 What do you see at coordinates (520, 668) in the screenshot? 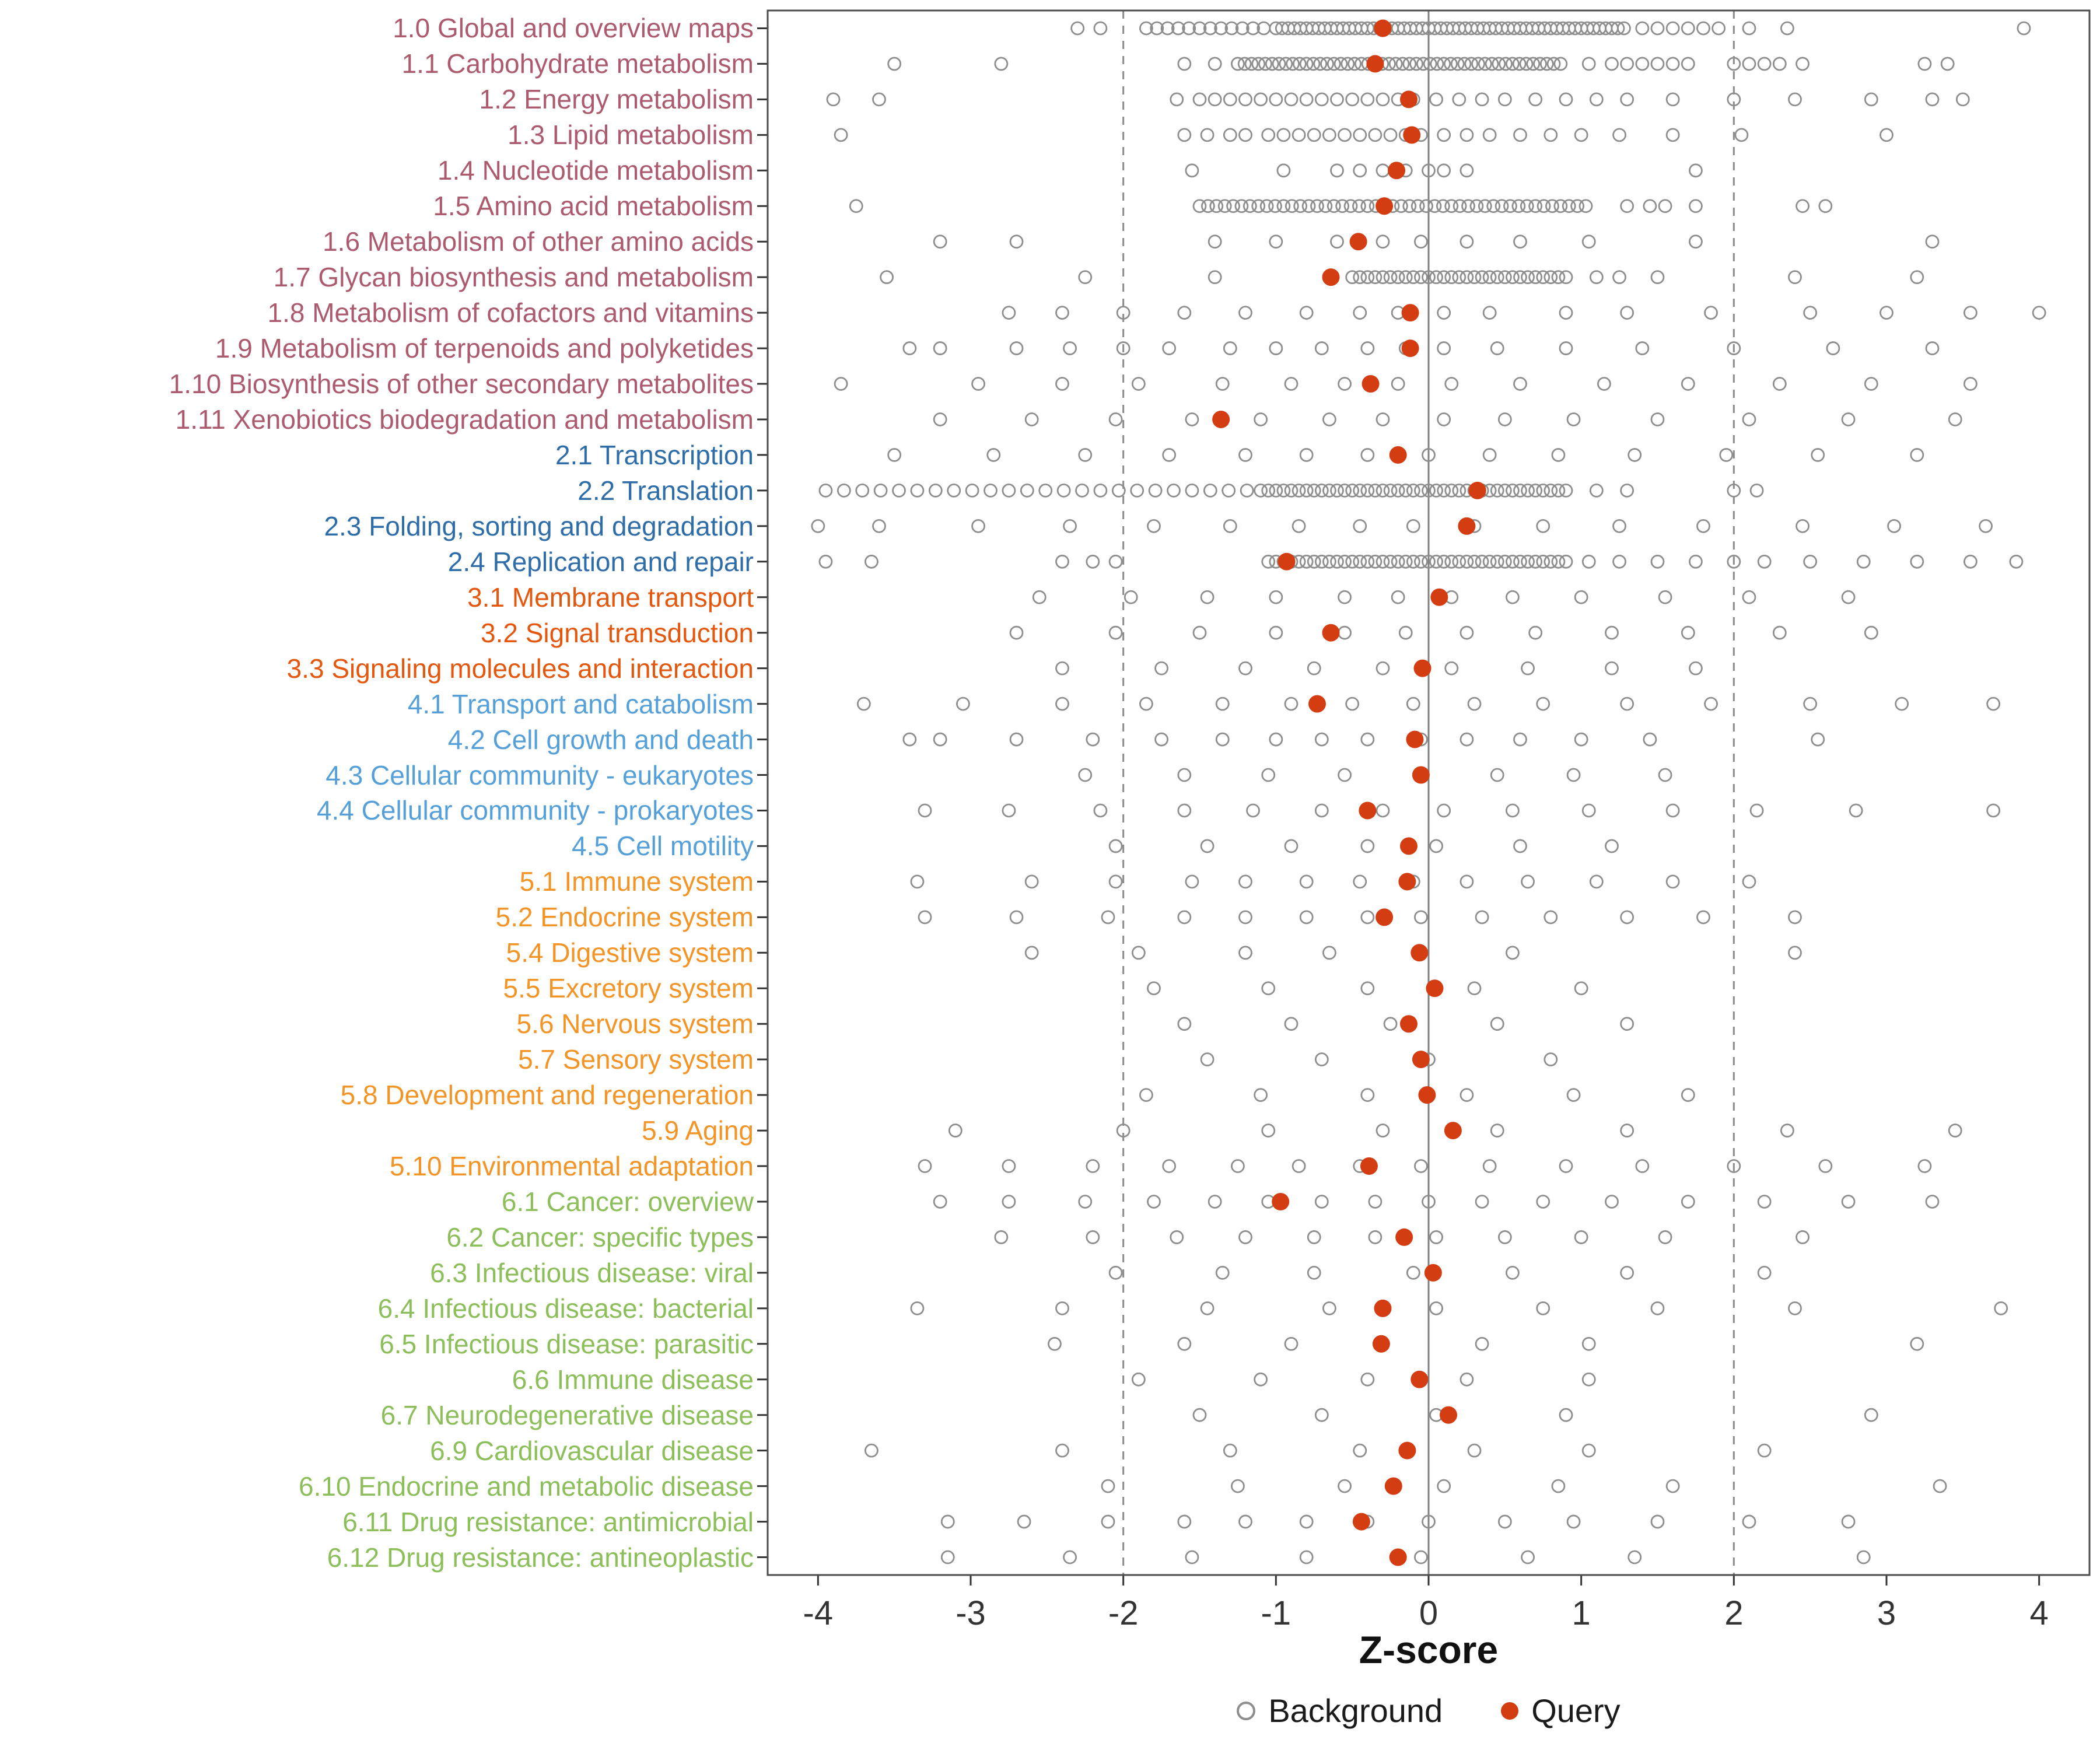
I see `y-axis-label: 3.3 Signaling molecules and interaction` at bounding box center [520, 668].